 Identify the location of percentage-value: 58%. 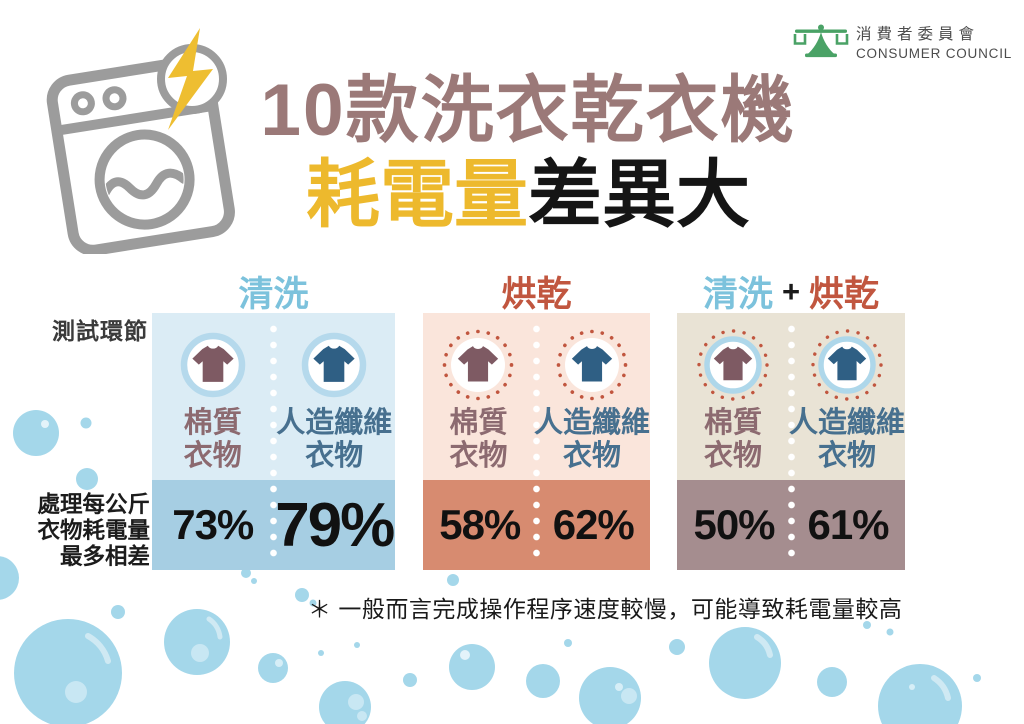
(480, 524).